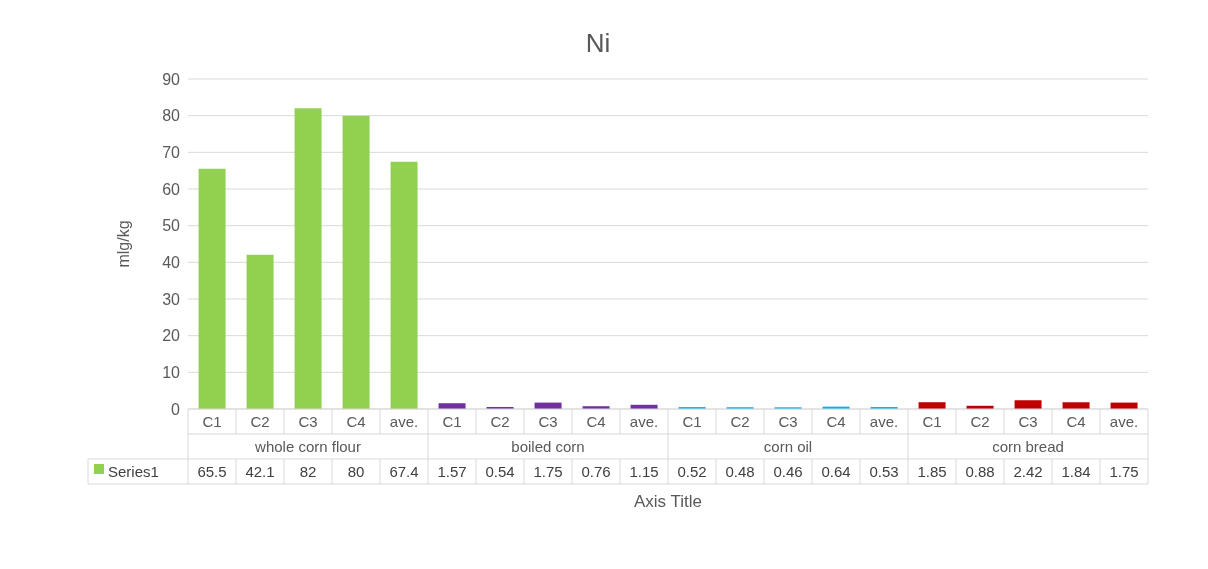 The width and height of the screenshot is (1208, 569). I want to click on chart-title: Ni, so click(598, 43).